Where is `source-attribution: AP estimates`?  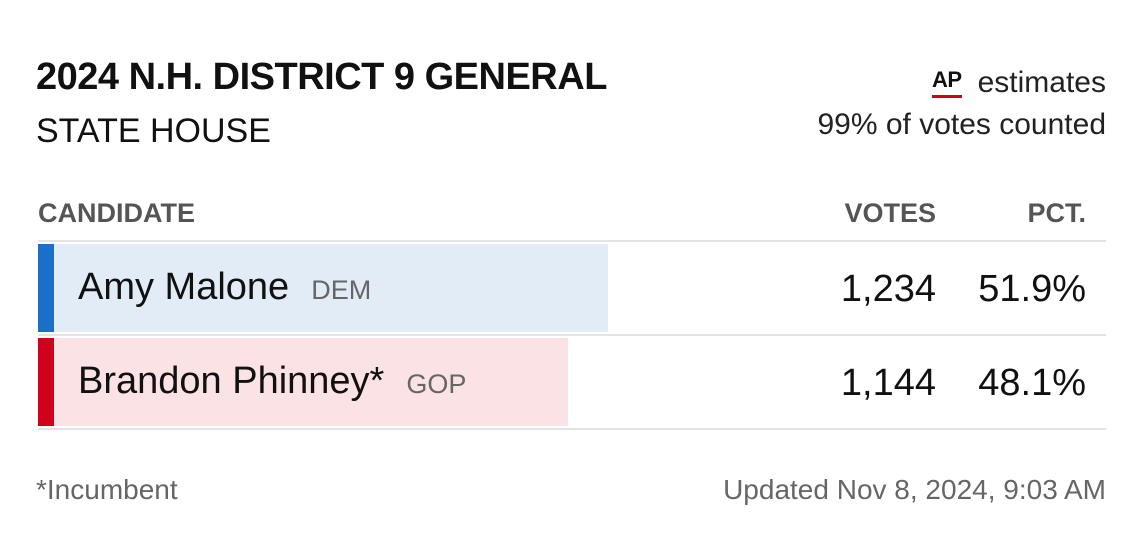
source-attribution: AP estimates is located at coordinates (1019, 83).